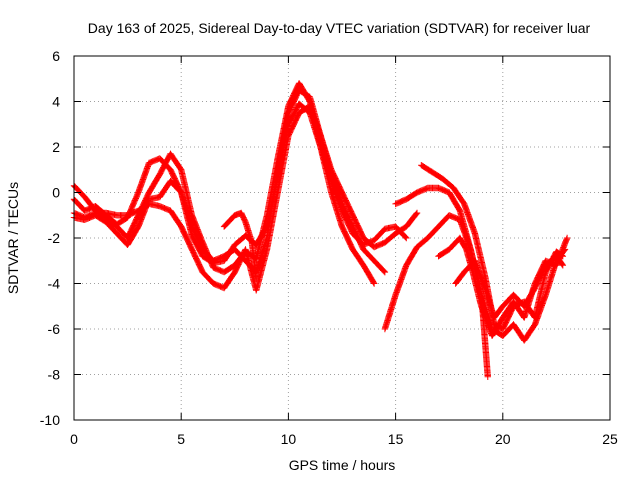 The height and width of the screenshot is (480, 640). Describe the element at coordinates (56, 56) in the screenshot. I see `y-tick-label: 6` at that location.